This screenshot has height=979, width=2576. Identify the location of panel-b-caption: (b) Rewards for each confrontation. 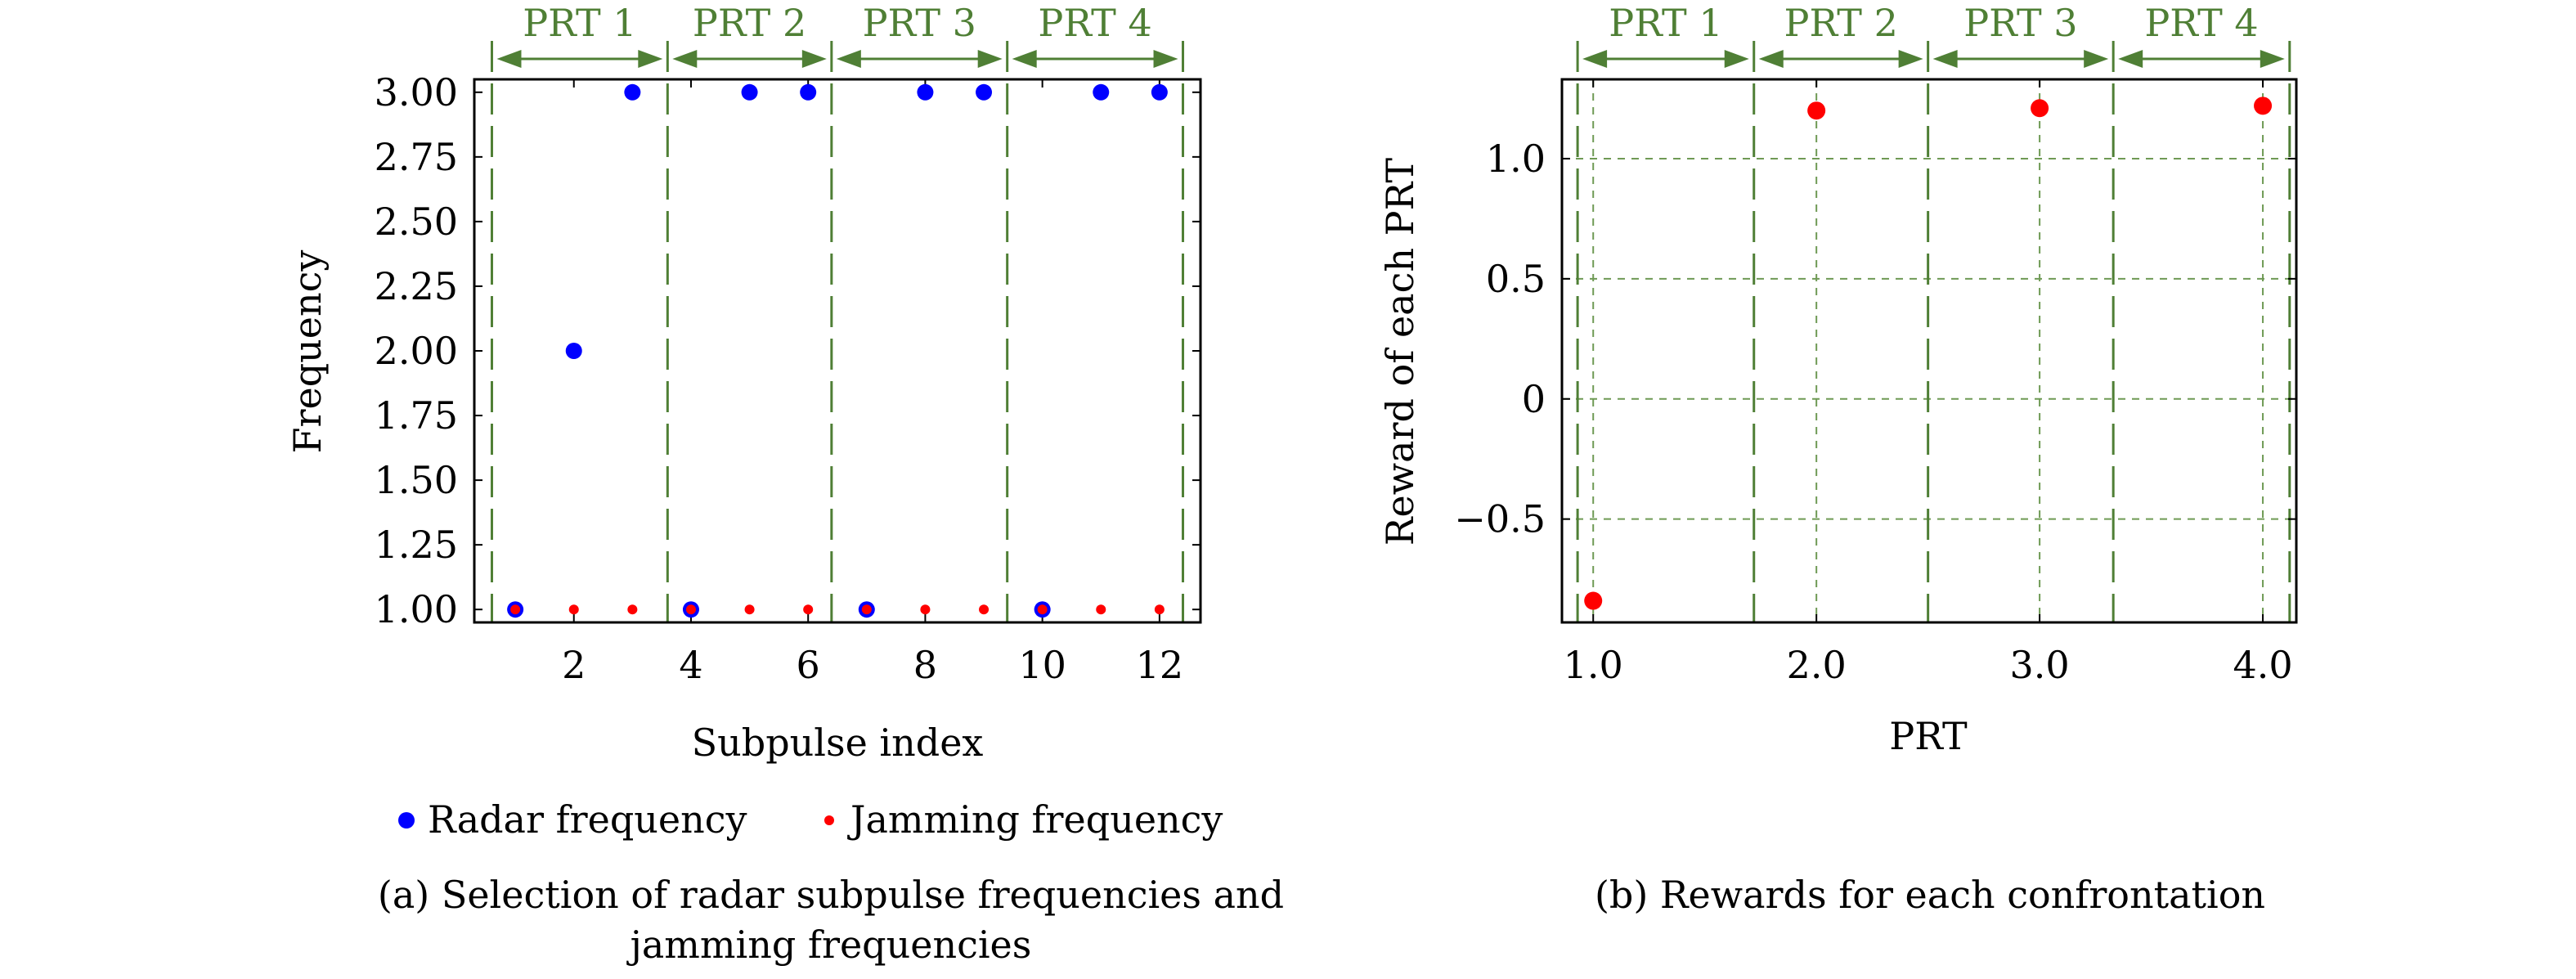
(1930, 895).